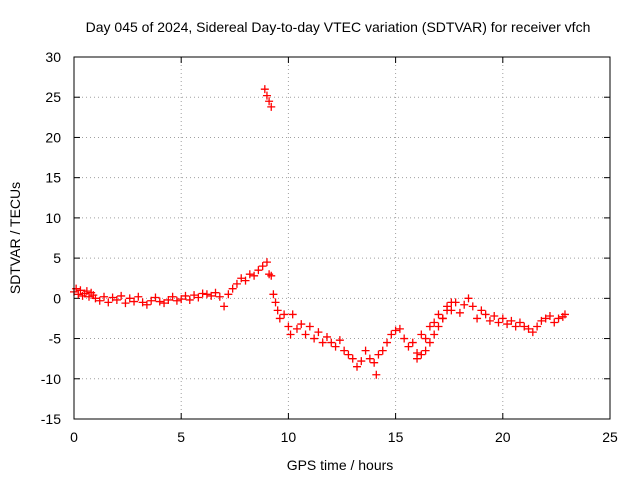  I want to click on x-tick-label: 25, so click(610, 437).